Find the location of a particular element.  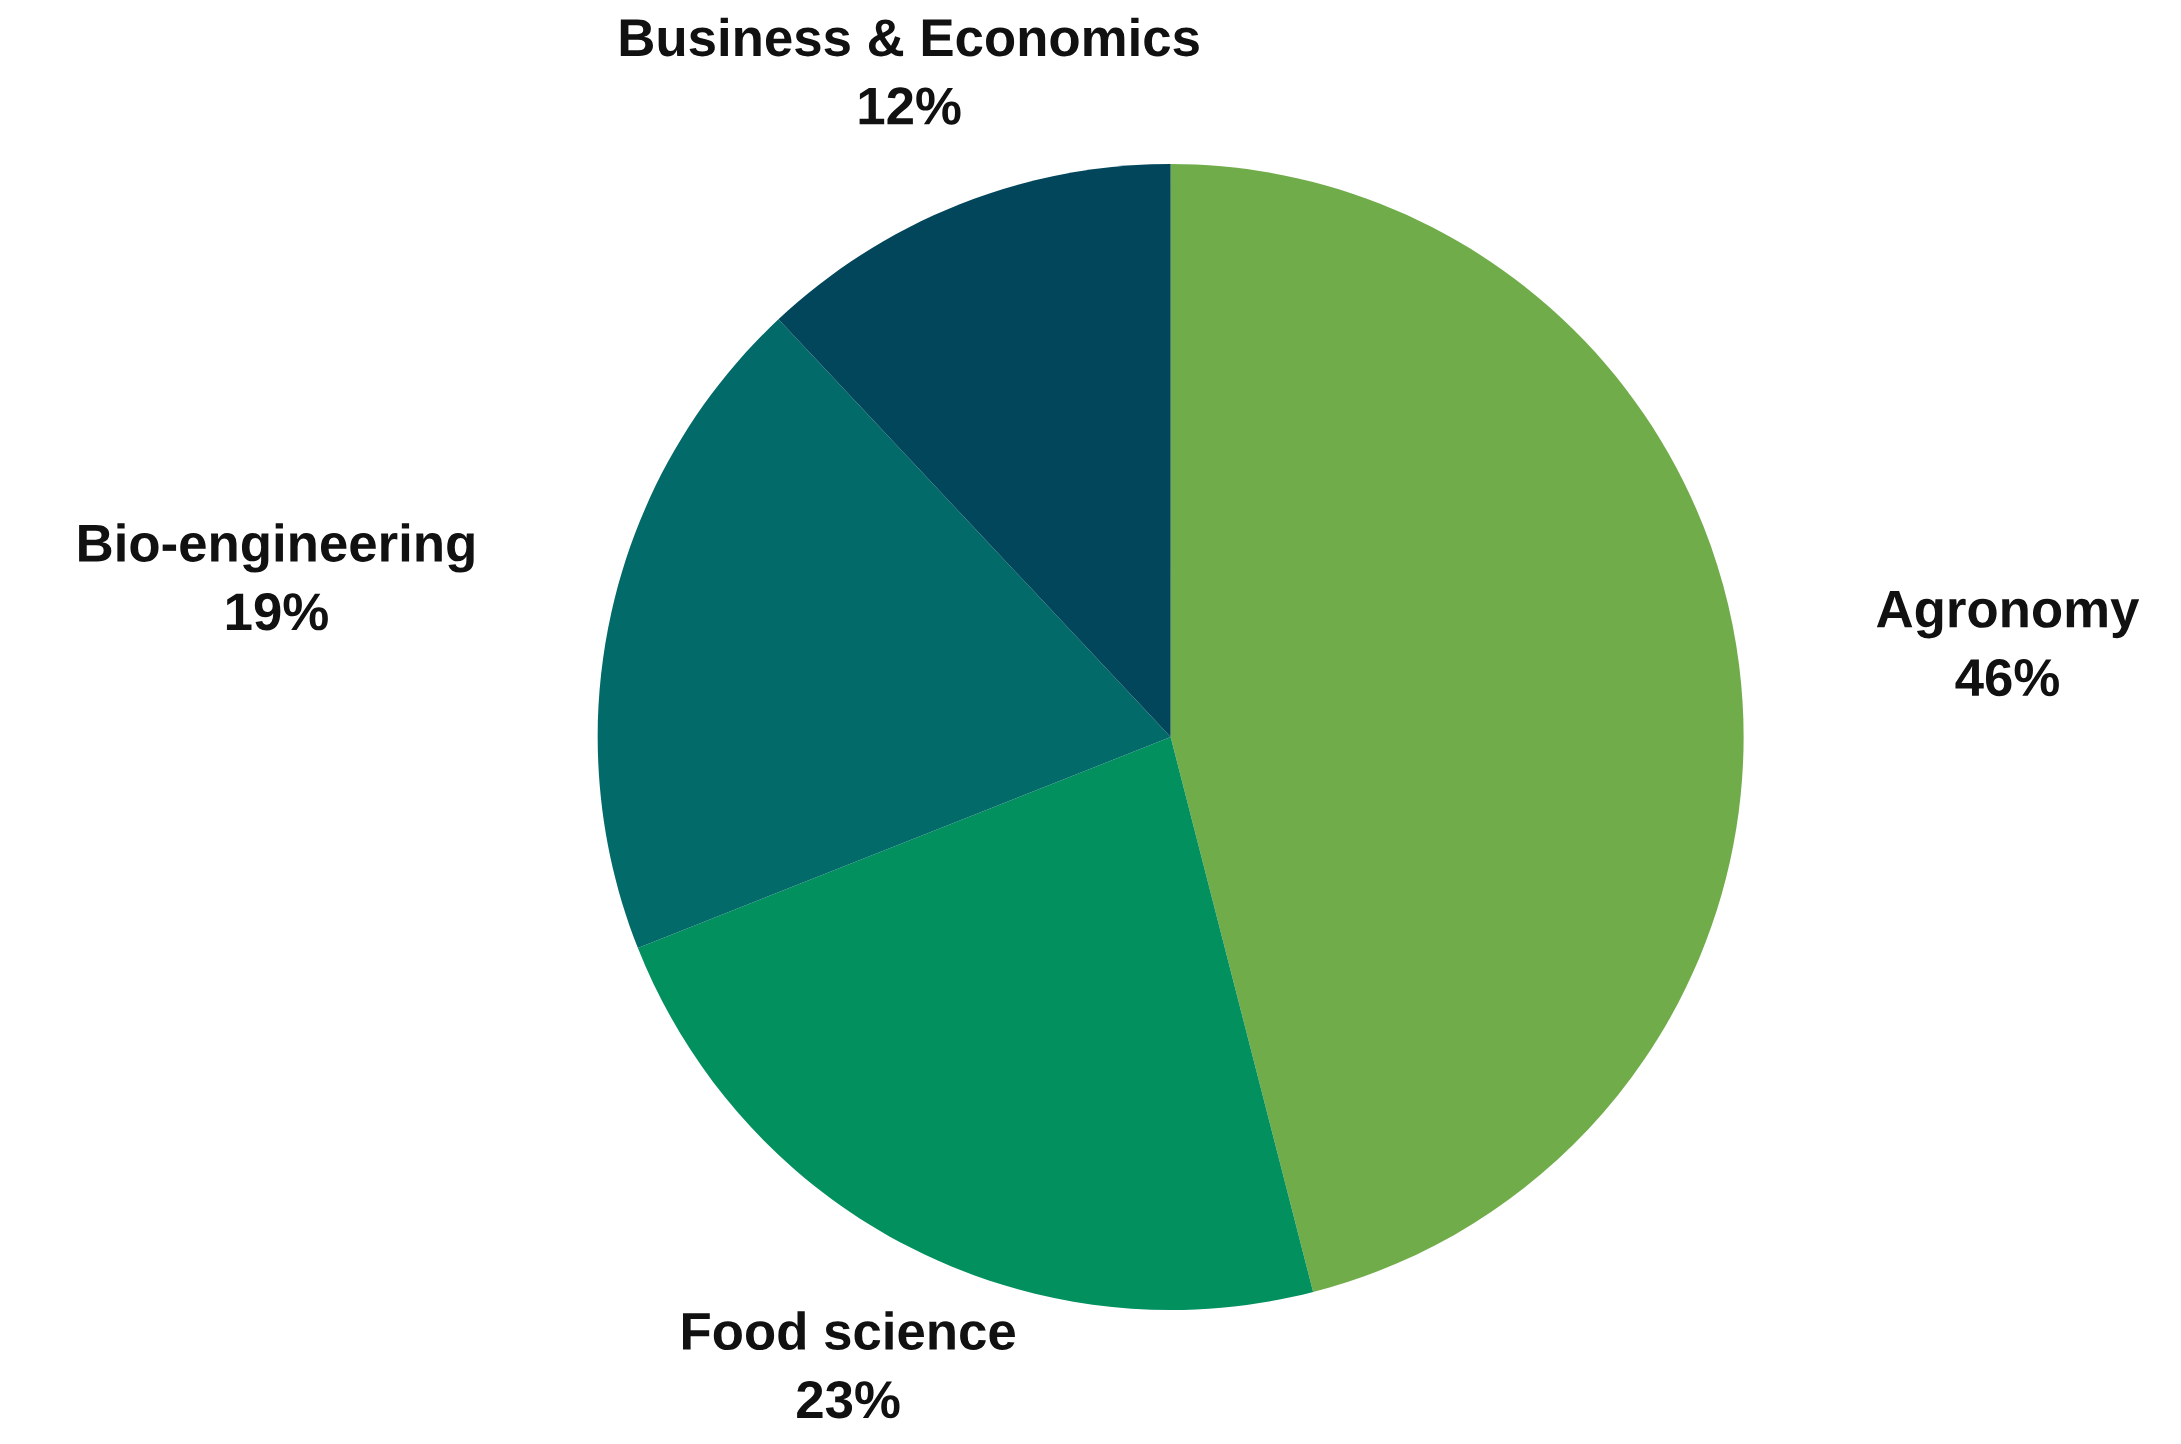

data-label: 46% is located at coordinates (2007, 677).